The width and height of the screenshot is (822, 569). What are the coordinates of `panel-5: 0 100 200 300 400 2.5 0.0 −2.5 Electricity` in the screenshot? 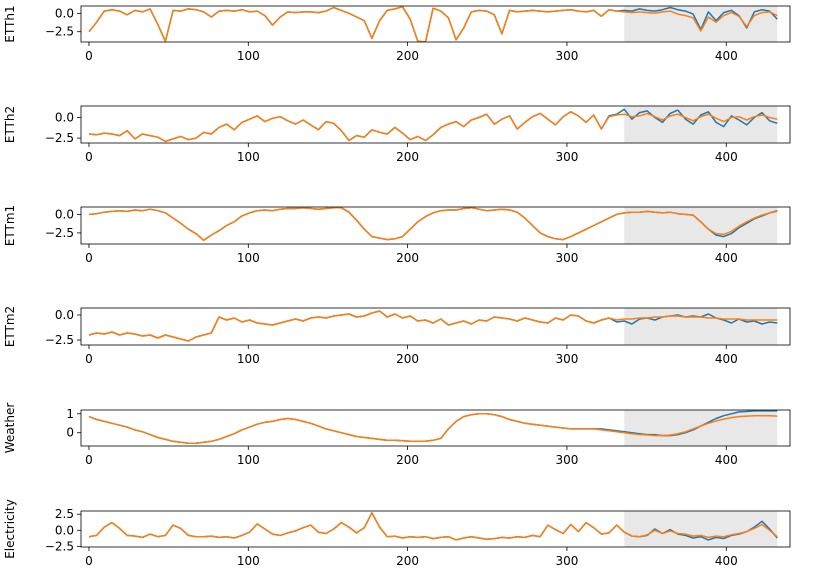 It's located at (397, 533).